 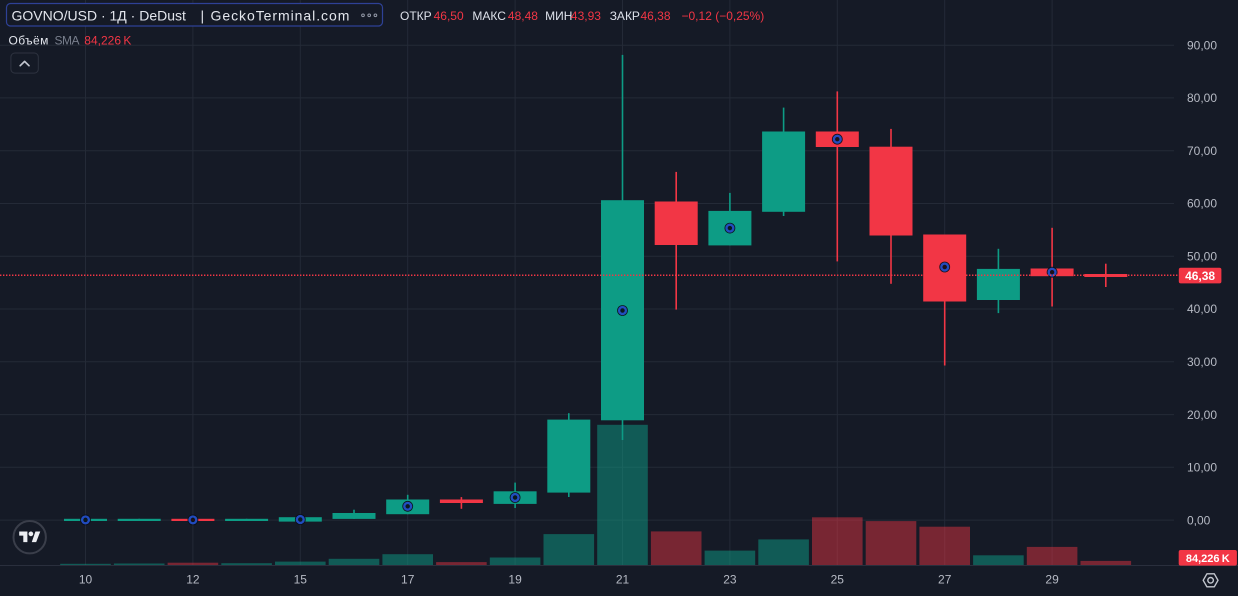 I want to click on svg-text: 70,00, so click(x=1202, y=151).